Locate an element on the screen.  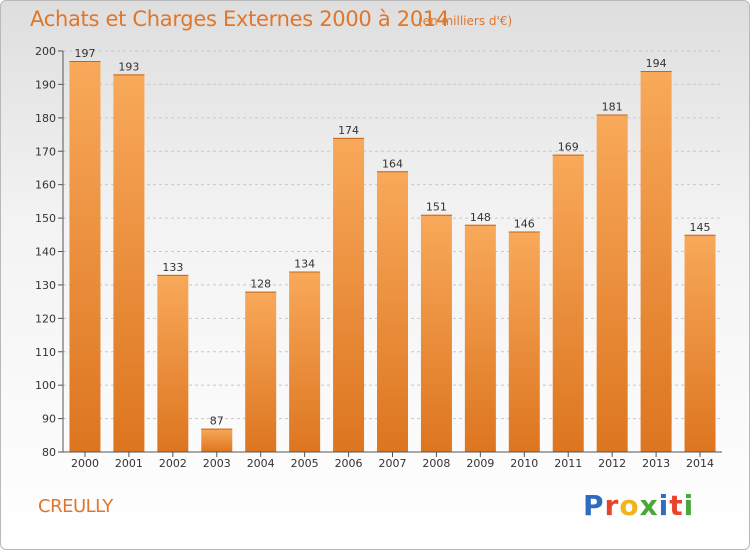
x-tick-label-2013: 2013 is located at coordinates (656, 463).